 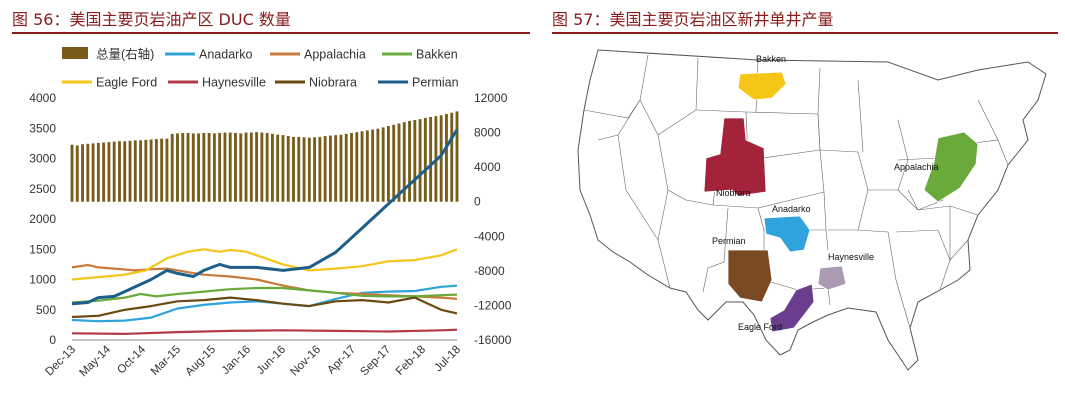 I want to click on region-eagle-ford, so click(x=792, y=308).